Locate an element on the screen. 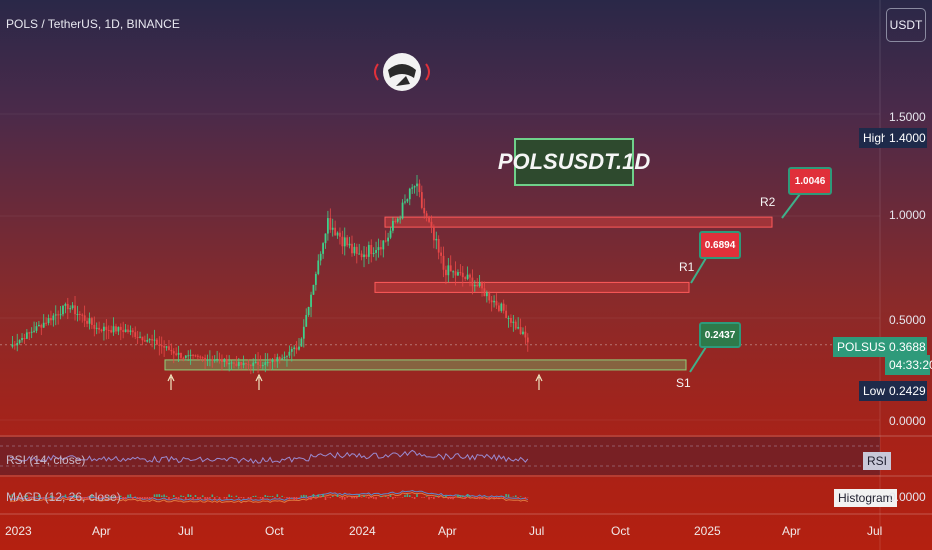  support-arrows is located at coordinates (355, 381).